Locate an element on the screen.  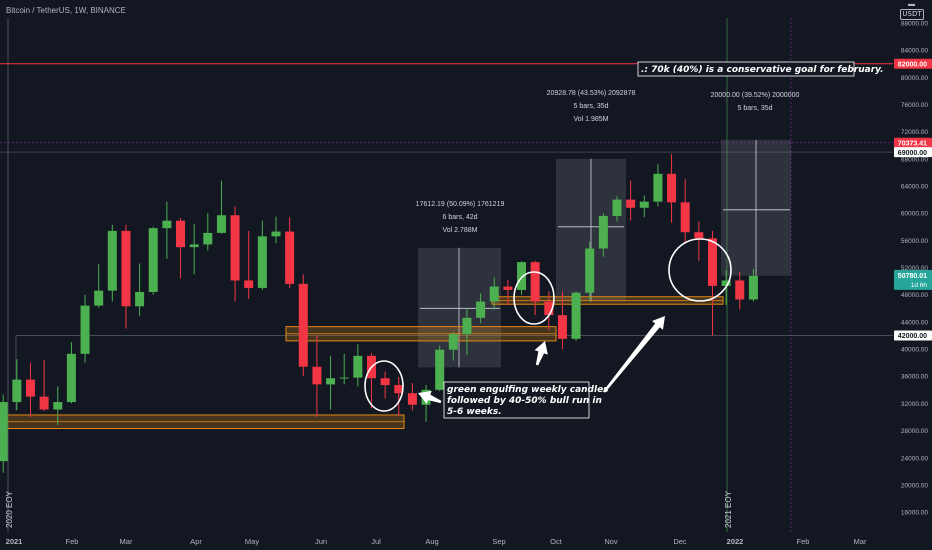
time-tick-label: 2022 is located at coordinates (735, 541).